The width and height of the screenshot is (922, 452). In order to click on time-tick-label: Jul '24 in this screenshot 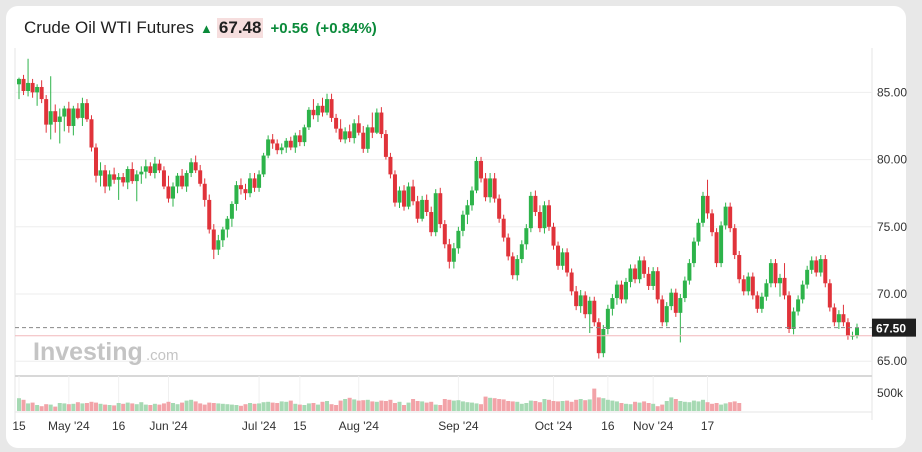, I will do `click(259, 426)`.